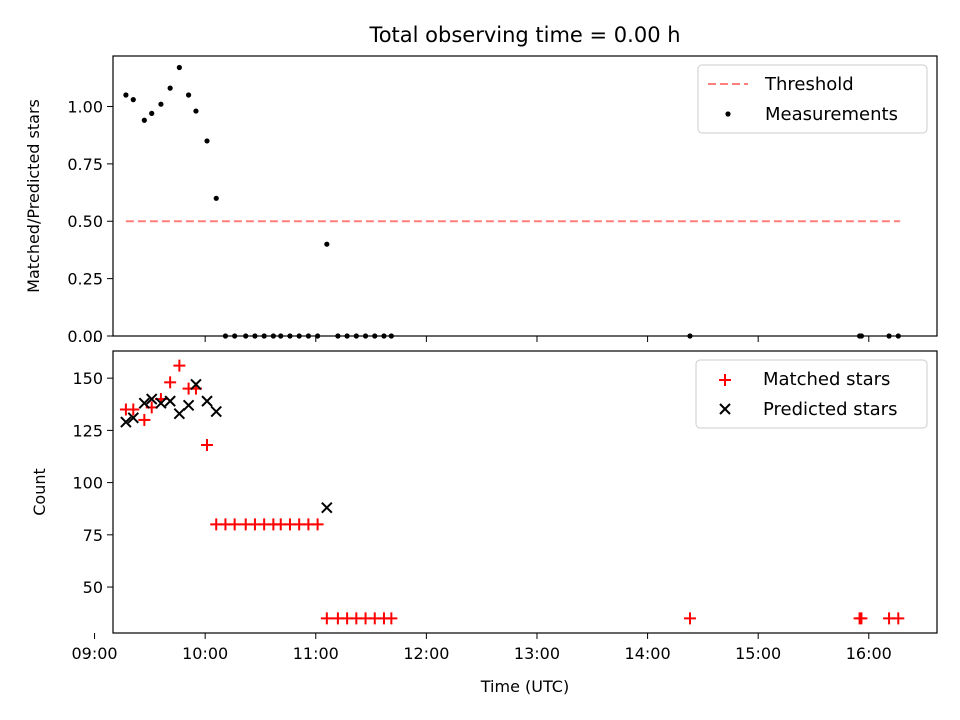 Image resolution: width=960 pixels, height=720 pixels. Describe the element at coordinates (85, 164) in the screenshot. I see `top-ytick-label: 0.75` at that location.